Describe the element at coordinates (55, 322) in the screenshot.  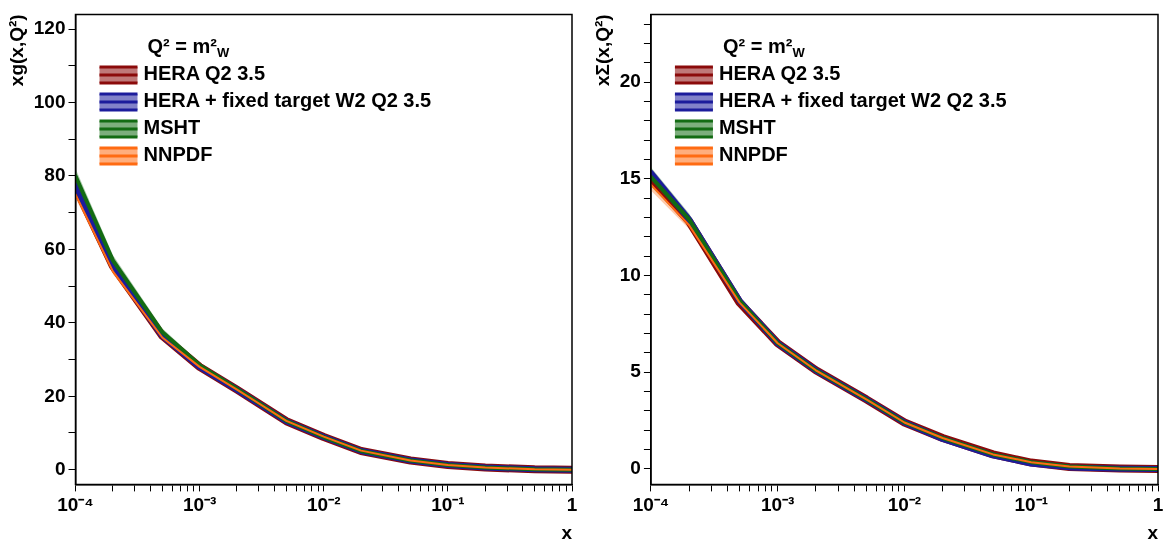
I see `y-tick-label: 40` at that location.